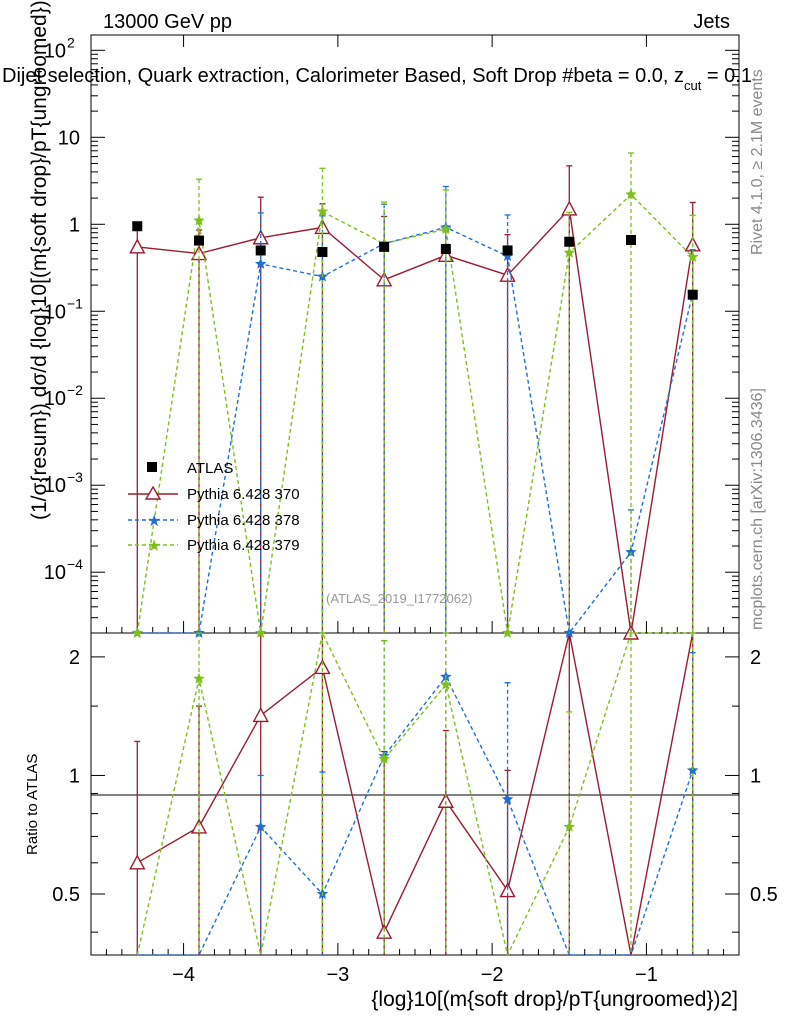  Describe the element at coordinates (243, 520) in the screenshot. I see `legend-label-p378: Pythia 6.428 378` at that location.